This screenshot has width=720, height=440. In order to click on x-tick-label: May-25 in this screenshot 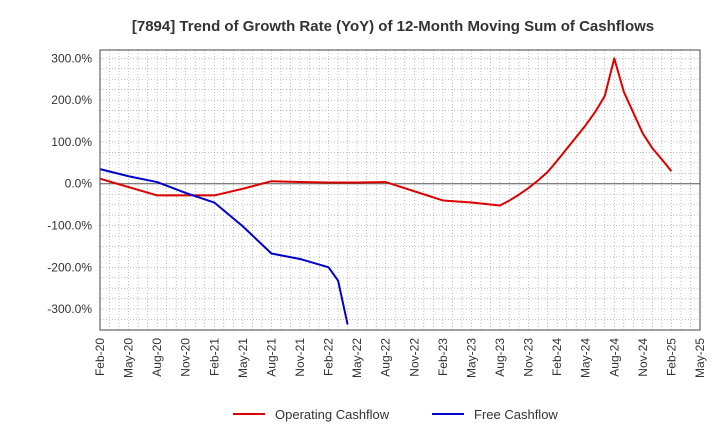, I will do `click(700, 358)`.